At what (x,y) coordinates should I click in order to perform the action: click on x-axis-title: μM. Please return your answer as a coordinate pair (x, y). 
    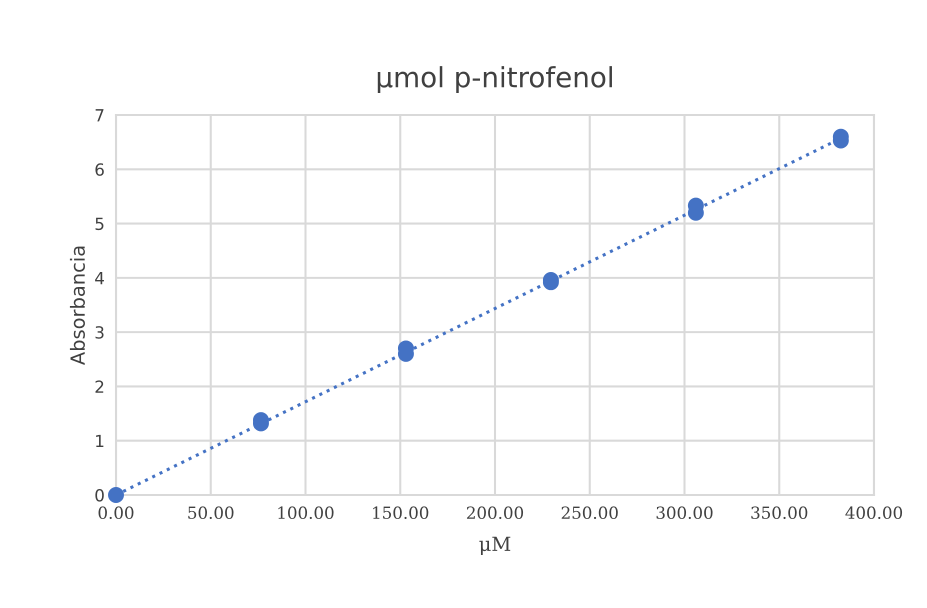
    Looking at the image, I should click on (494, 545).